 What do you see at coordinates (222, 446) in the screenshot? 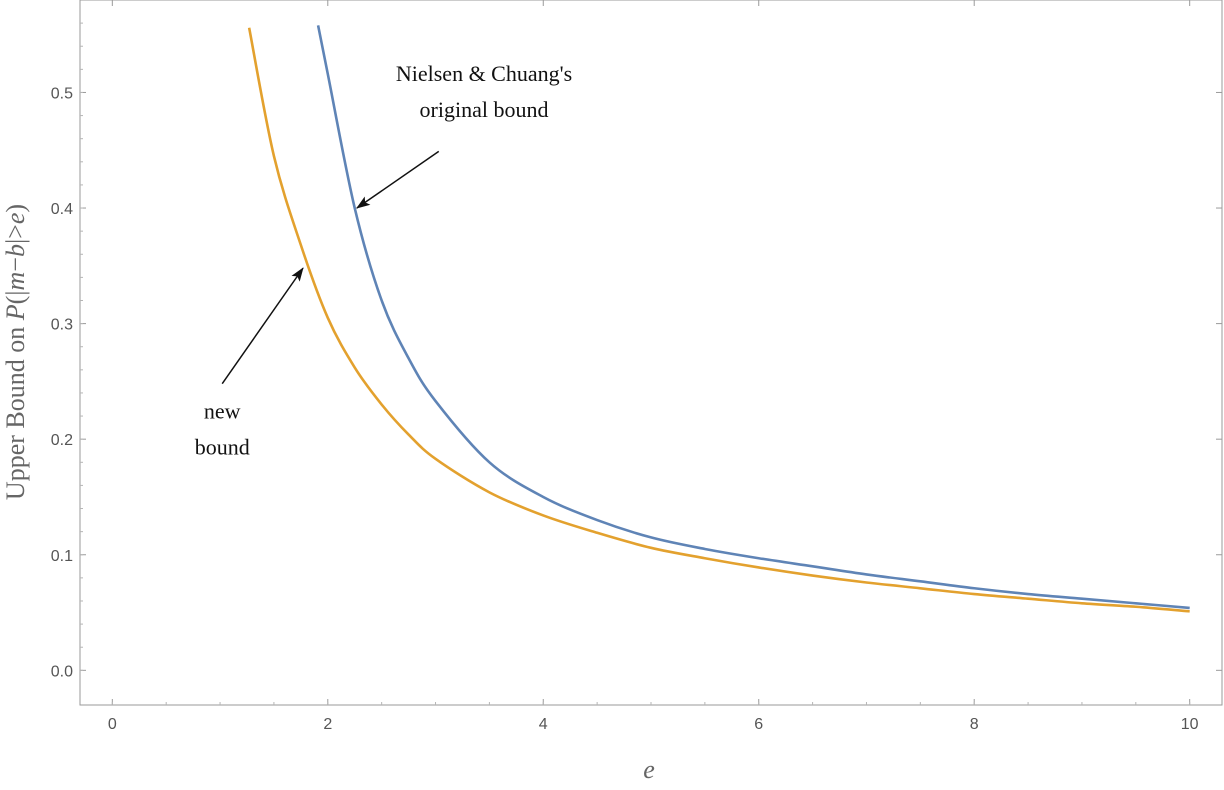
I see `annotation-2-line-2: bound` at bounding box center [222, 446].